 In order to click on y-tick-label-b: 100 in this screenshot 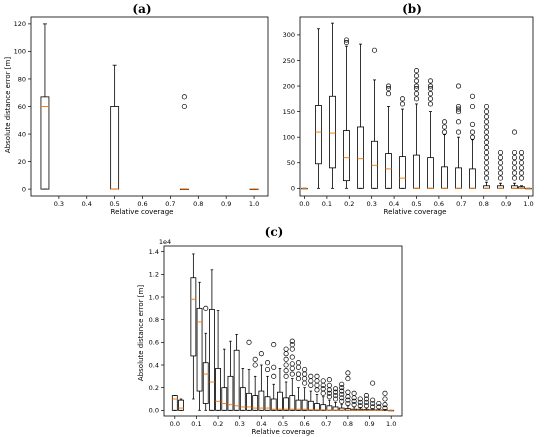, I will do `click(289, 137)`.